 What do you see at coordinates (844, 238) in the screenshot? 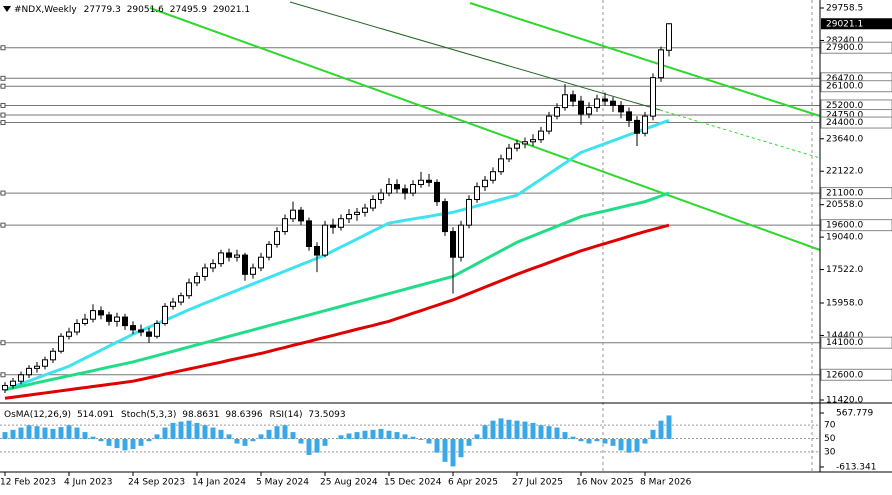
I see `y-tick-label: 19040.0` at bounding box center [844, 238].